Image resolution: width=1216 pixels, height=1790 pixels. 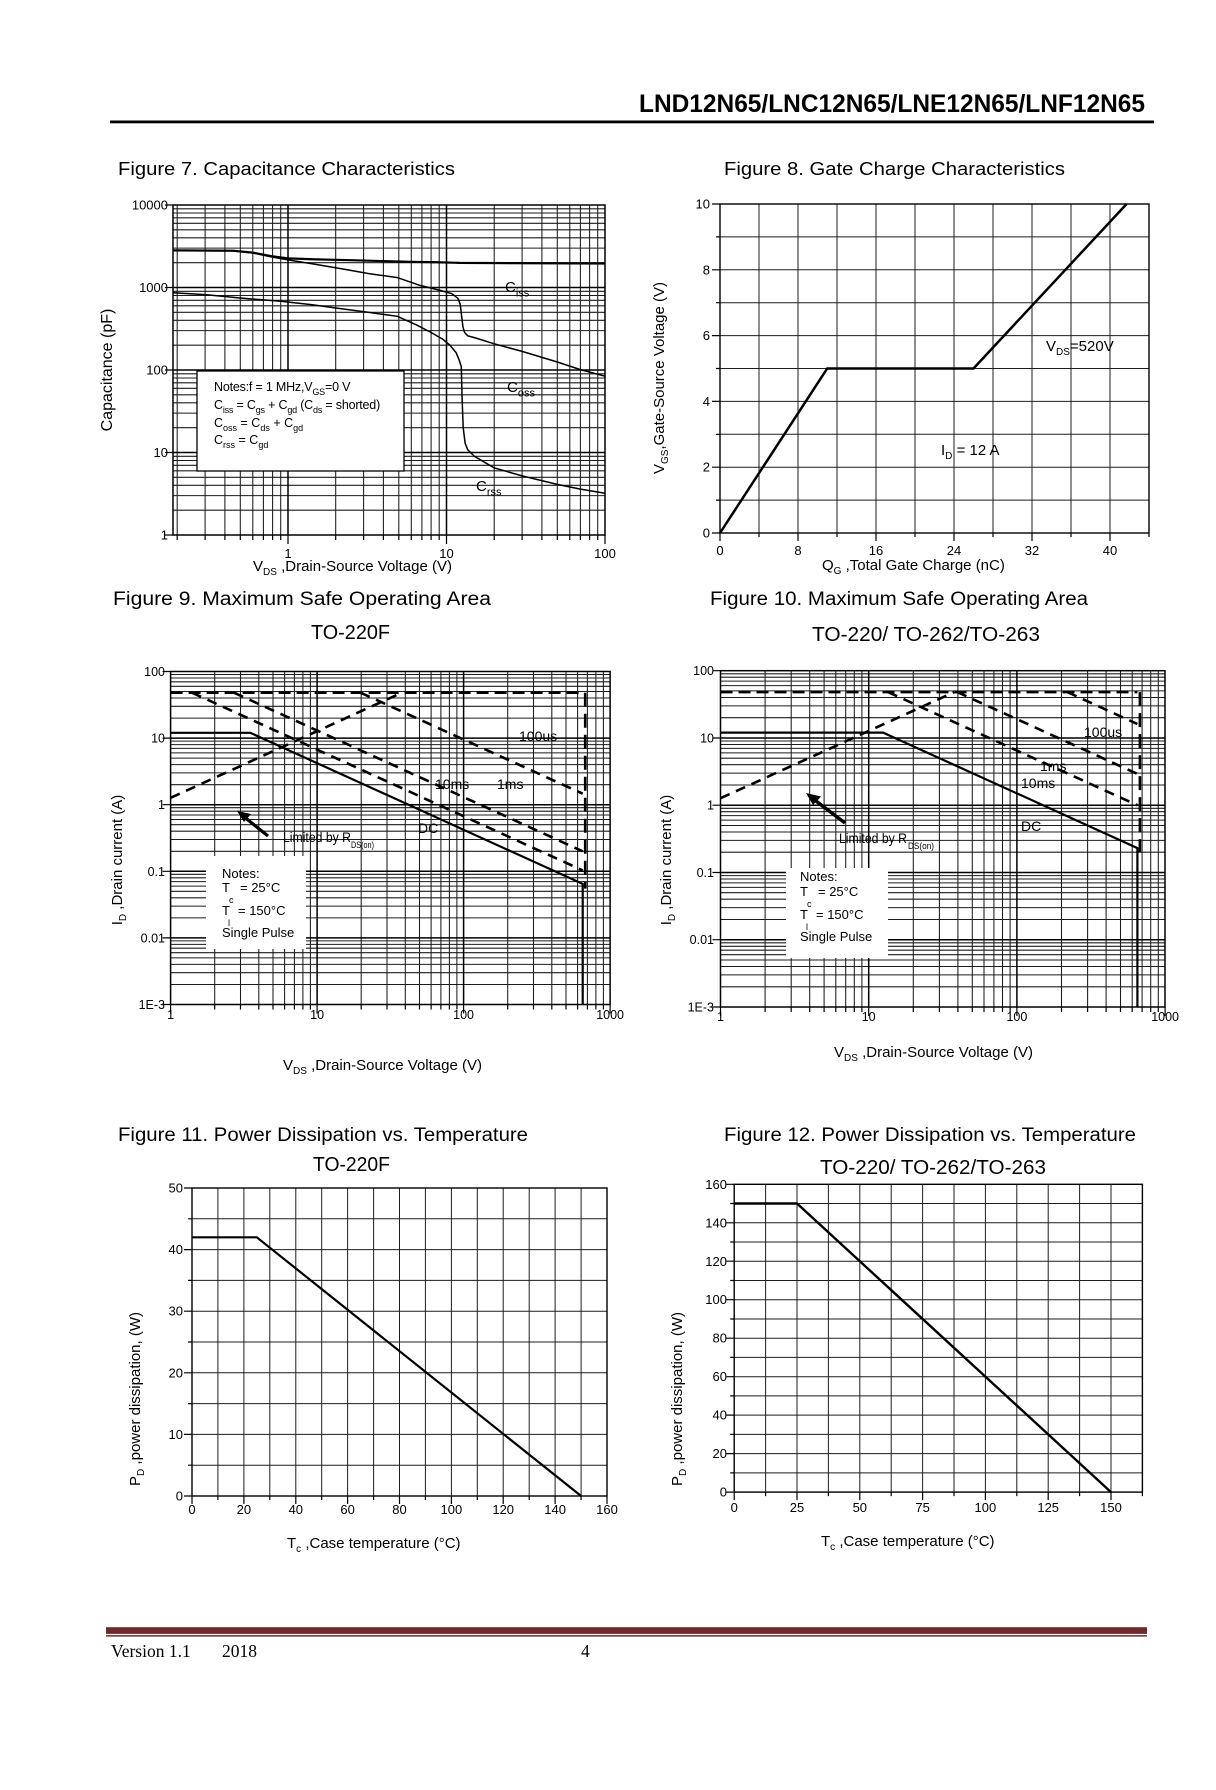 I want to click on svg-text: 125, so click(x=1048, y=1507).